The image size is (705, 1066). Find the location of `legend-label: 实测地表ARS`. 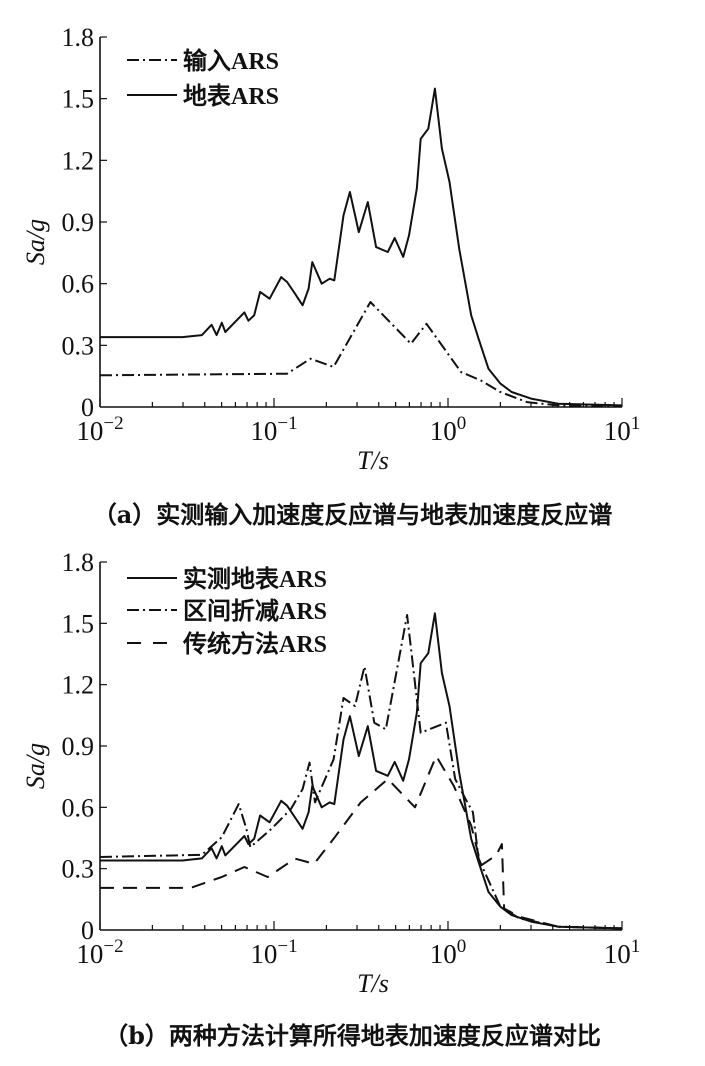

legend-label: 实测地表ARS is located at coordinates (255, 579).